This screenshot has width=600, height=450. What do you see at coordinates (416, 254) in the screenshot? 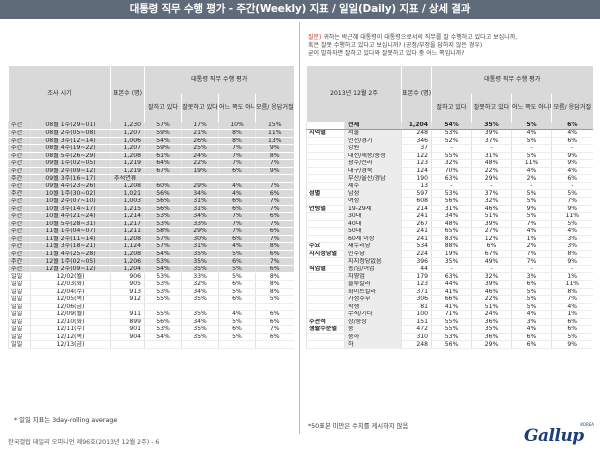
I see `row-sample: 224` at bounding box center [416, 254].